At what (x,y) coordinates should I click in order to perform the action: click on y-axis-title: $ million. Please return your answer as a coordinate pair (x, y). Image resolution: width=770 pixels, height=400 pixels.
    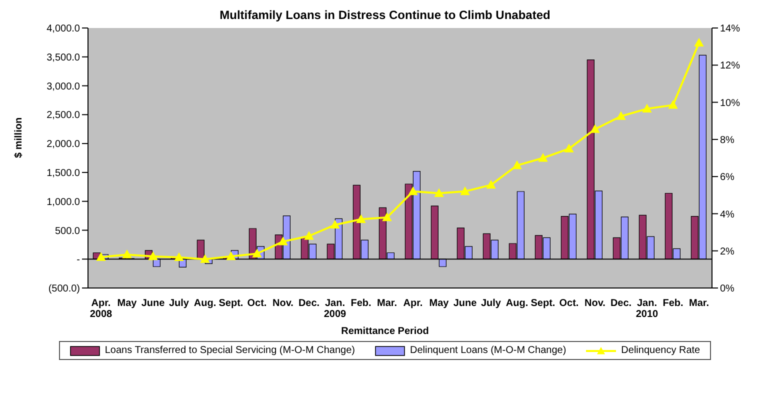
    Looking at the image, I should click on (19, 137).